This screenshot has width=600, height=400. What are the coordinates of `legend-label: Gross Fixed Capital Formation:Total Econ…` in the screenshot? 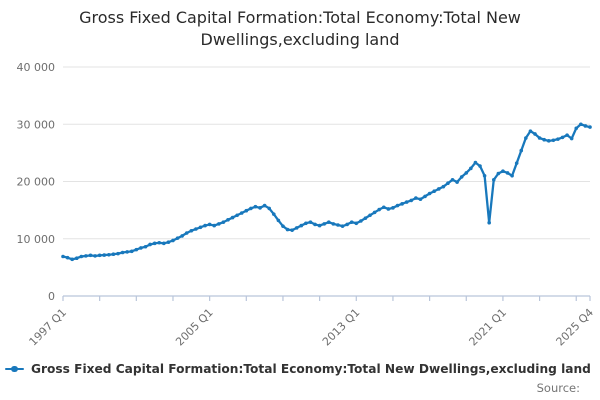 It's located at (311, 369).